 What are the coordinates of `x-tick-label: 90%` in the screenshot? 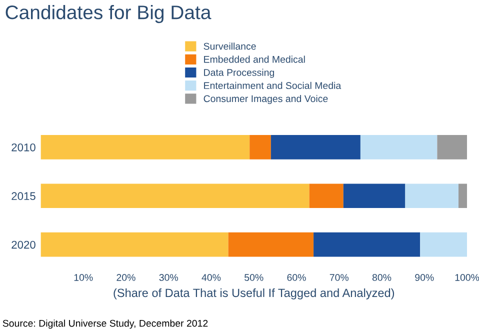 It's located at (424, 277).